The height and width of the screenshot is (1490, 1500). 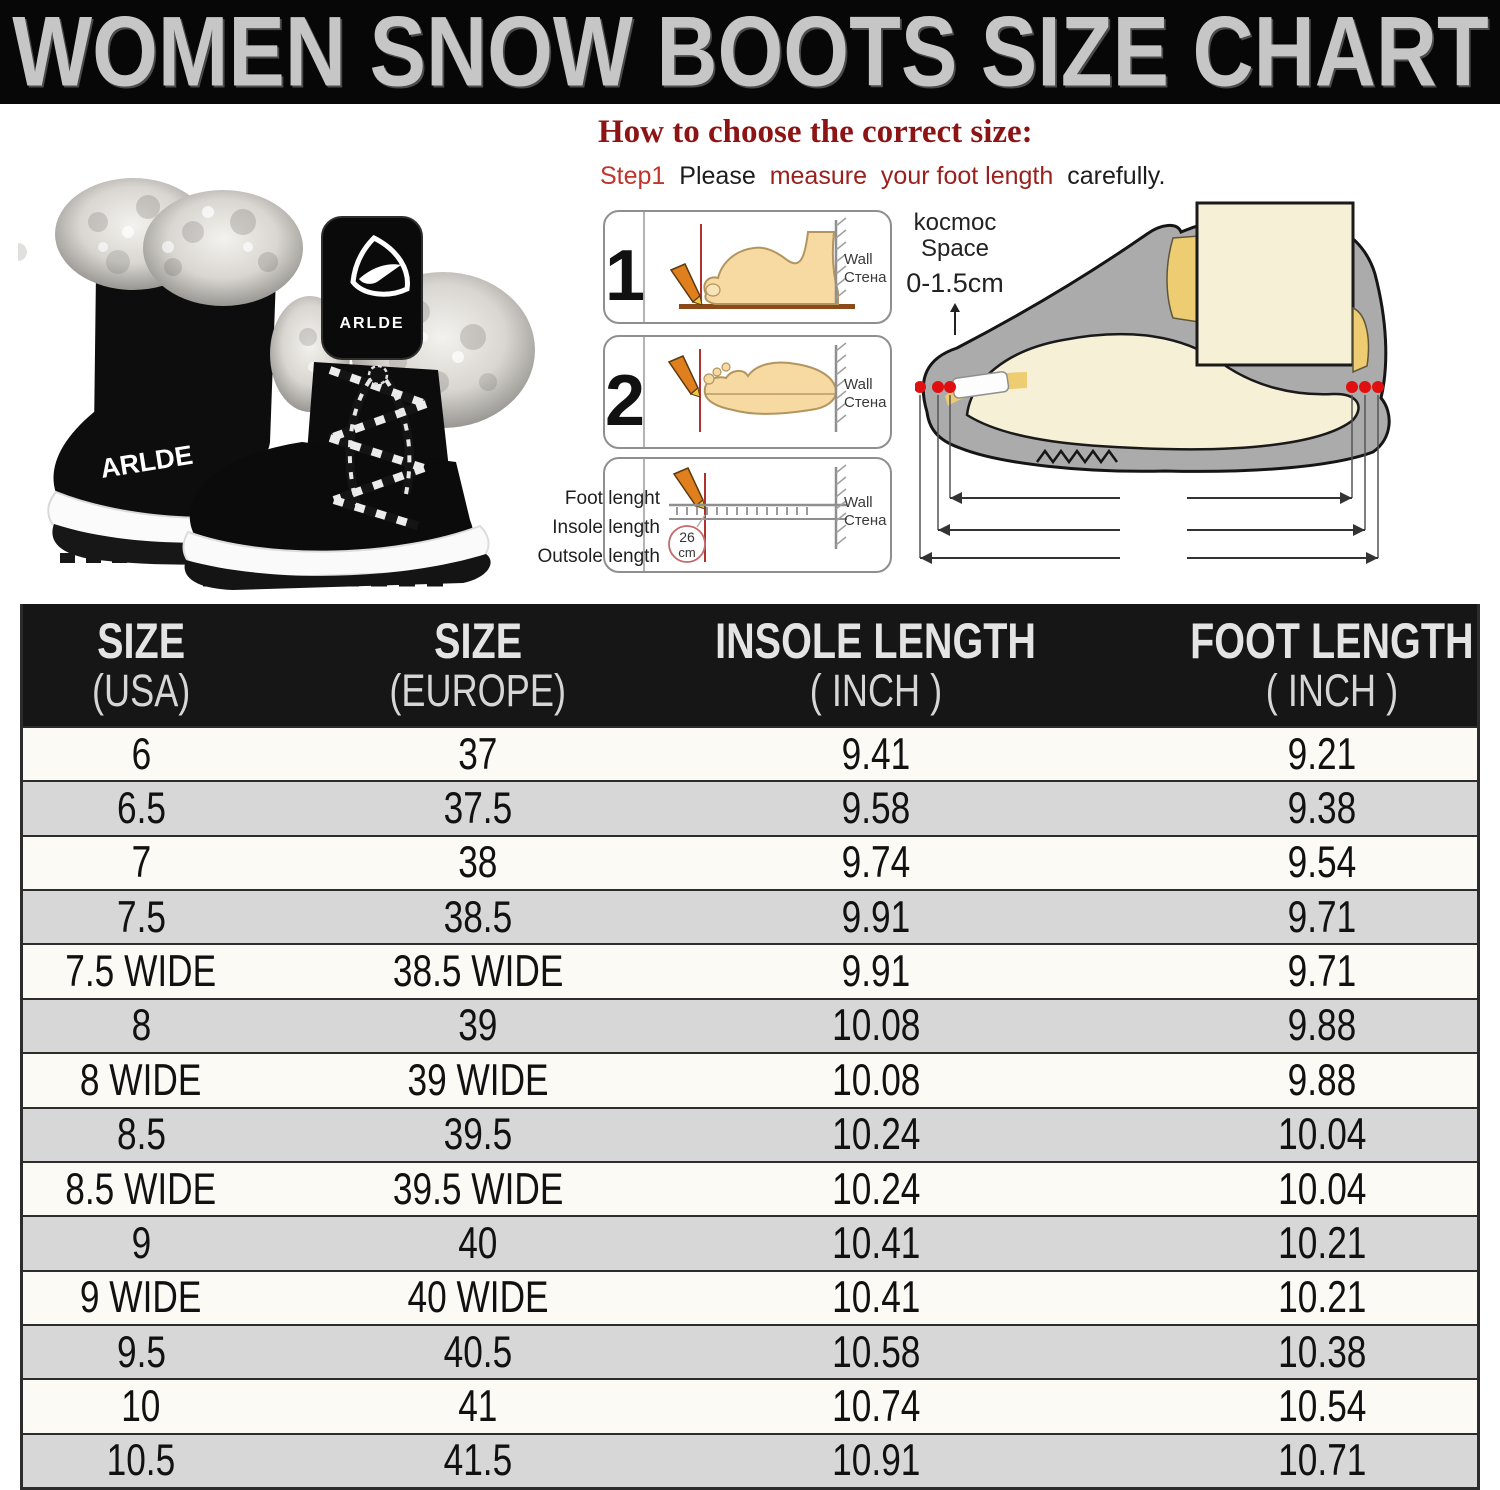 What do you see at coordinates (750, 862) in the screenshot?
I see `table-row: 7 38 9.74 9.54` at bounding box center [750, 862].